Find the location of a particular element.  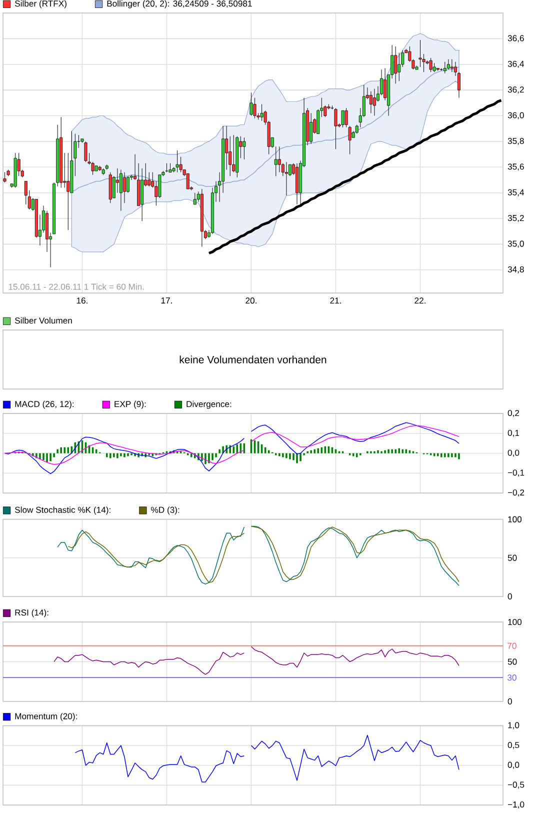

legend-label: EXP (9): is located at coordinates (130, 404).